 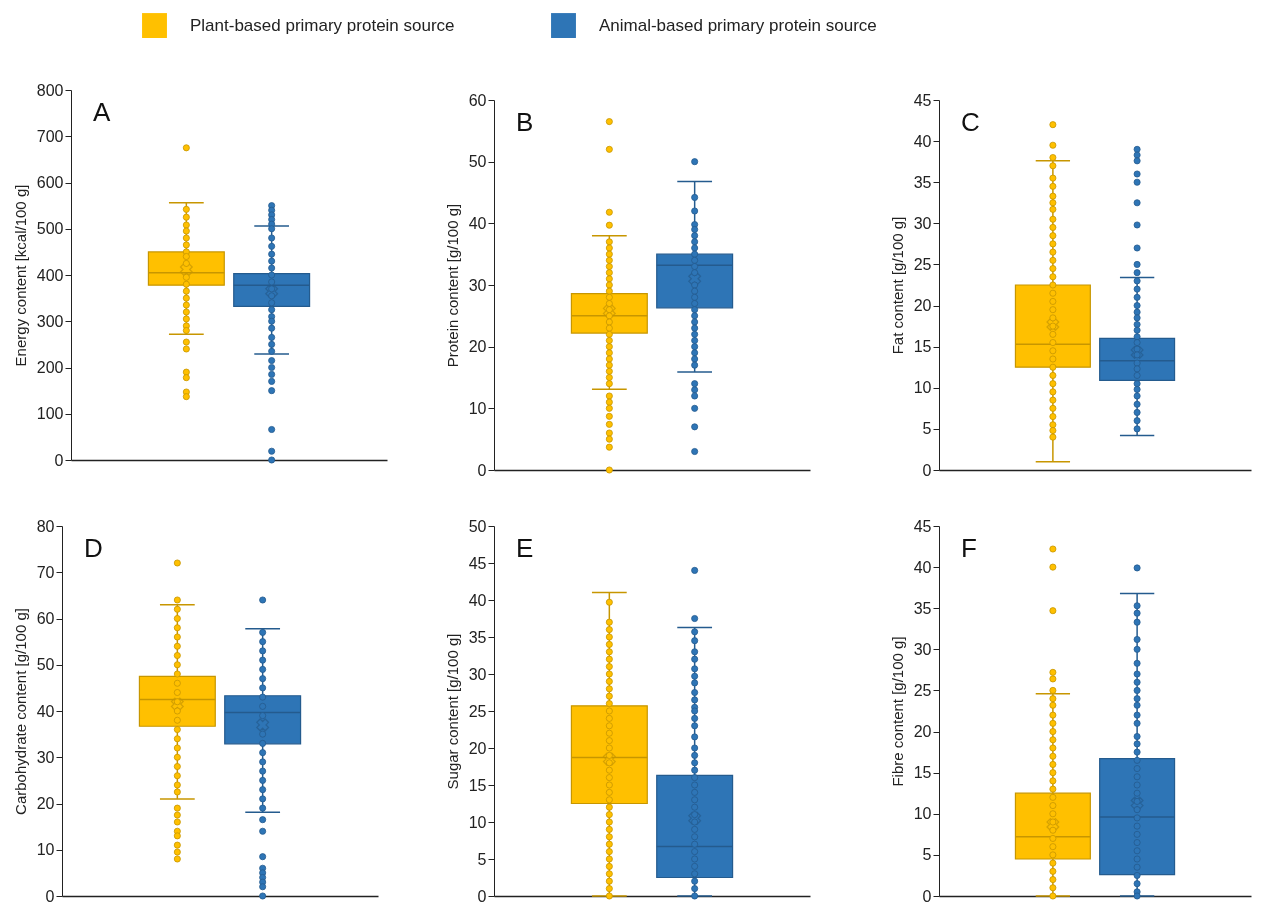 I want to click on y-axis-title: Sugar content [g/100 g], so click(x=452, y=711).